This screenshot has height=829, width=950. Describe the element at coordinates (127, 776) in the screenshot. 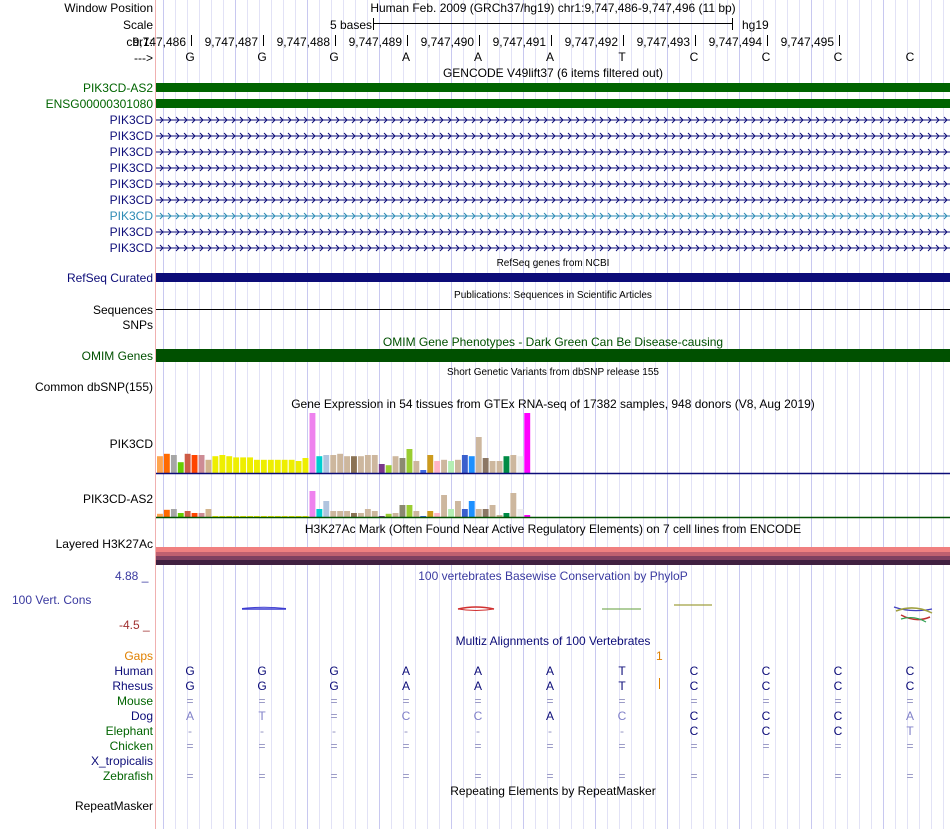

I see `species-label: Zebrafish` at that location.